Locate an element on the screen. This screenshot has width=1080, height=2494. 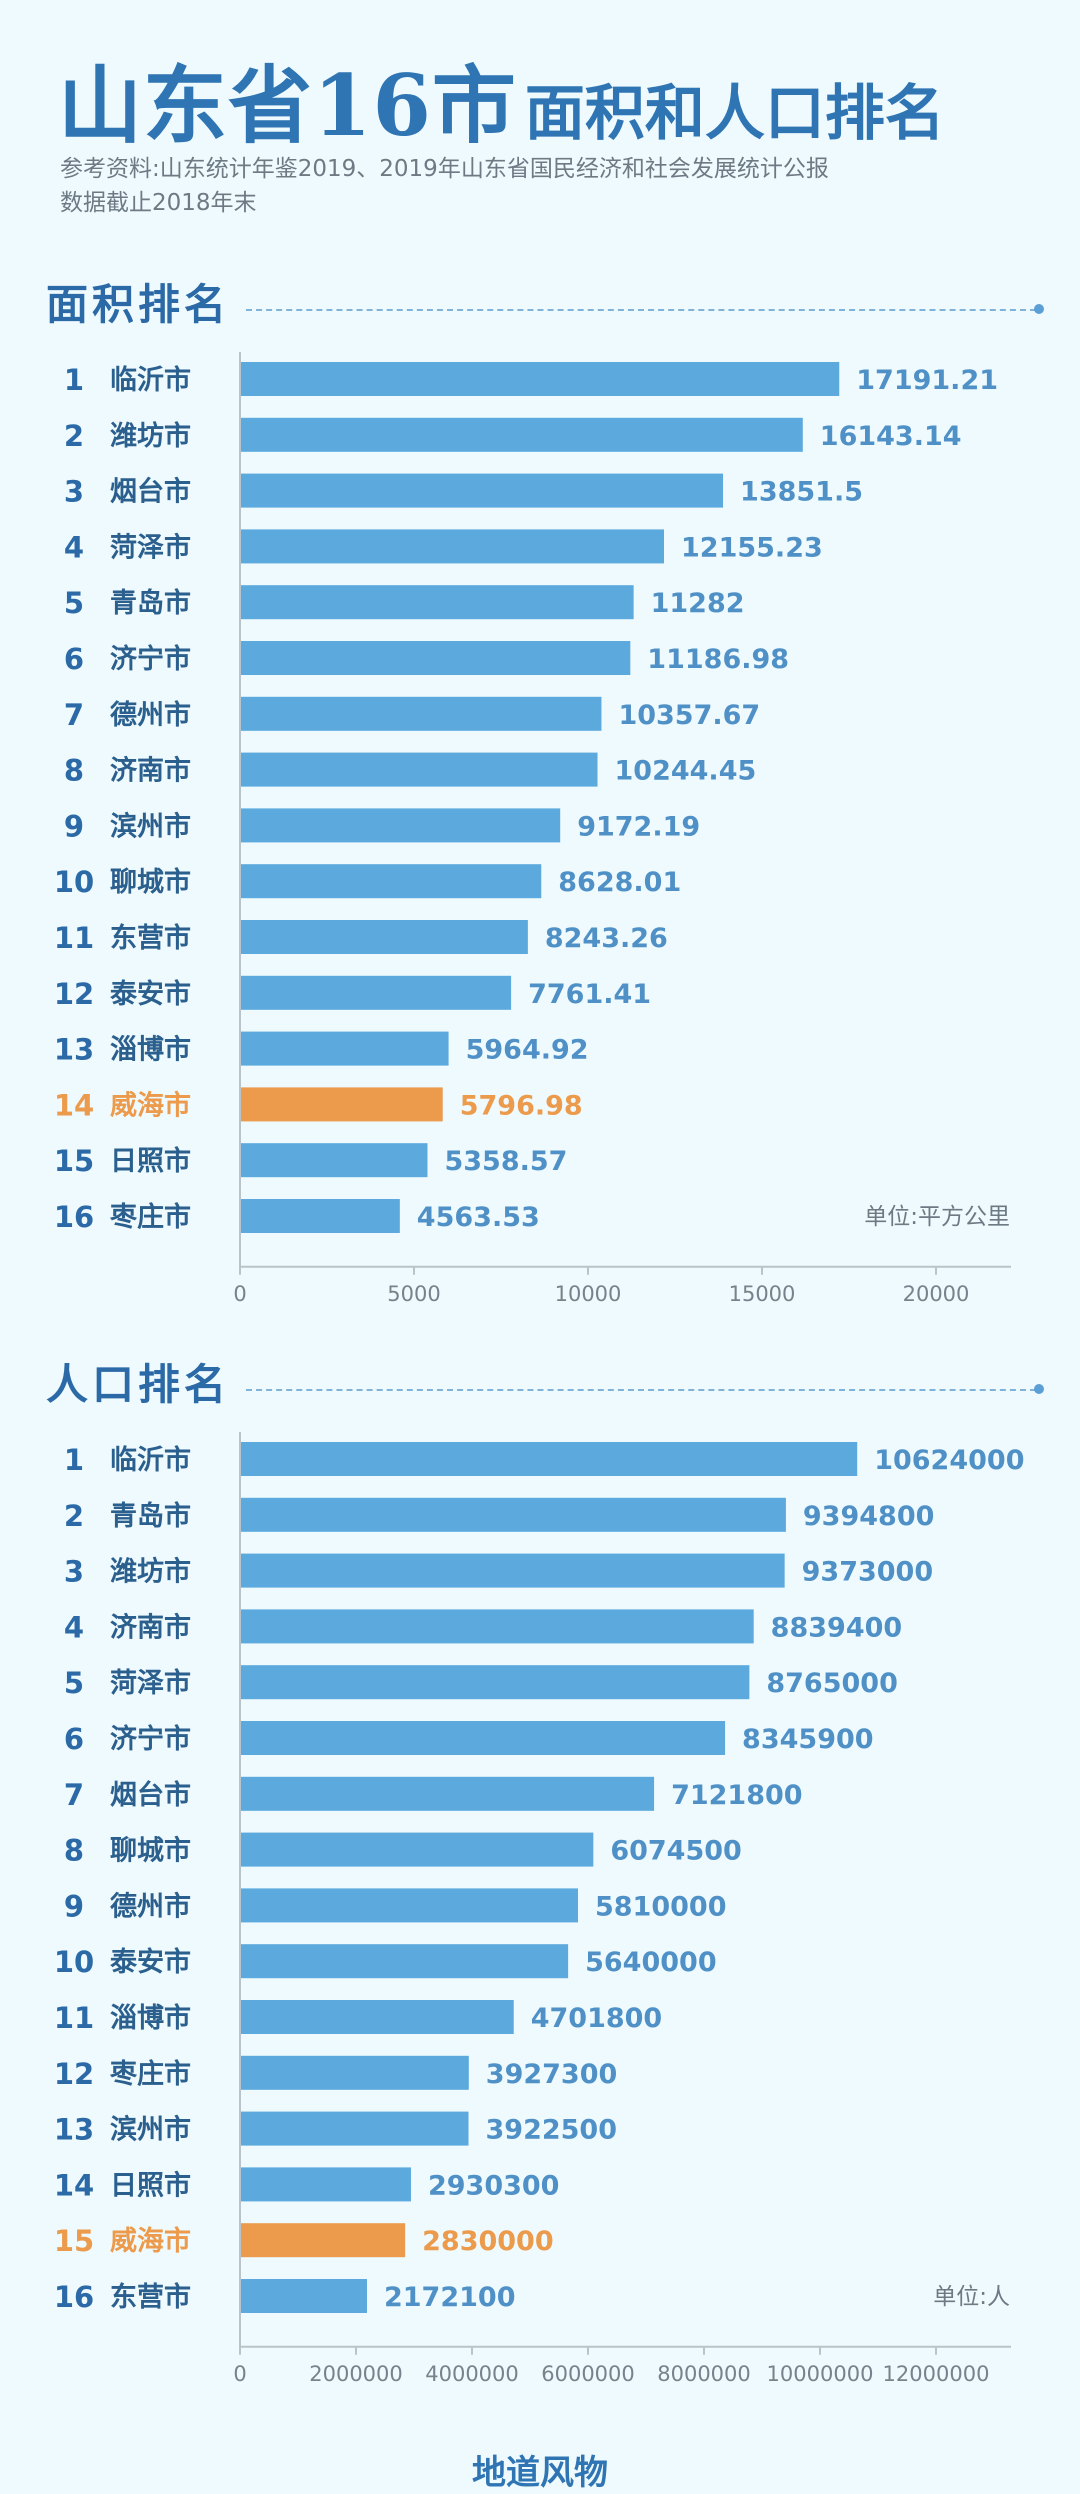
area-rank-label: 12 is located at coordinates (74, 994).